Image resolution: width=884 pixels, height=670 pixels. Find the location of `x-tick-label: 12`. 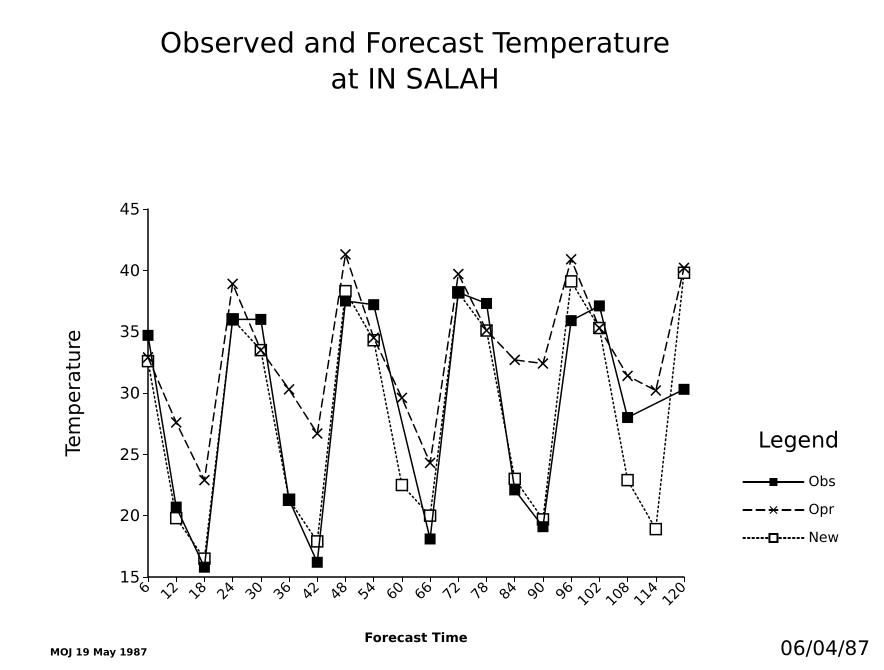

x-tick-label: 12 is located at coordinates (170, 591).